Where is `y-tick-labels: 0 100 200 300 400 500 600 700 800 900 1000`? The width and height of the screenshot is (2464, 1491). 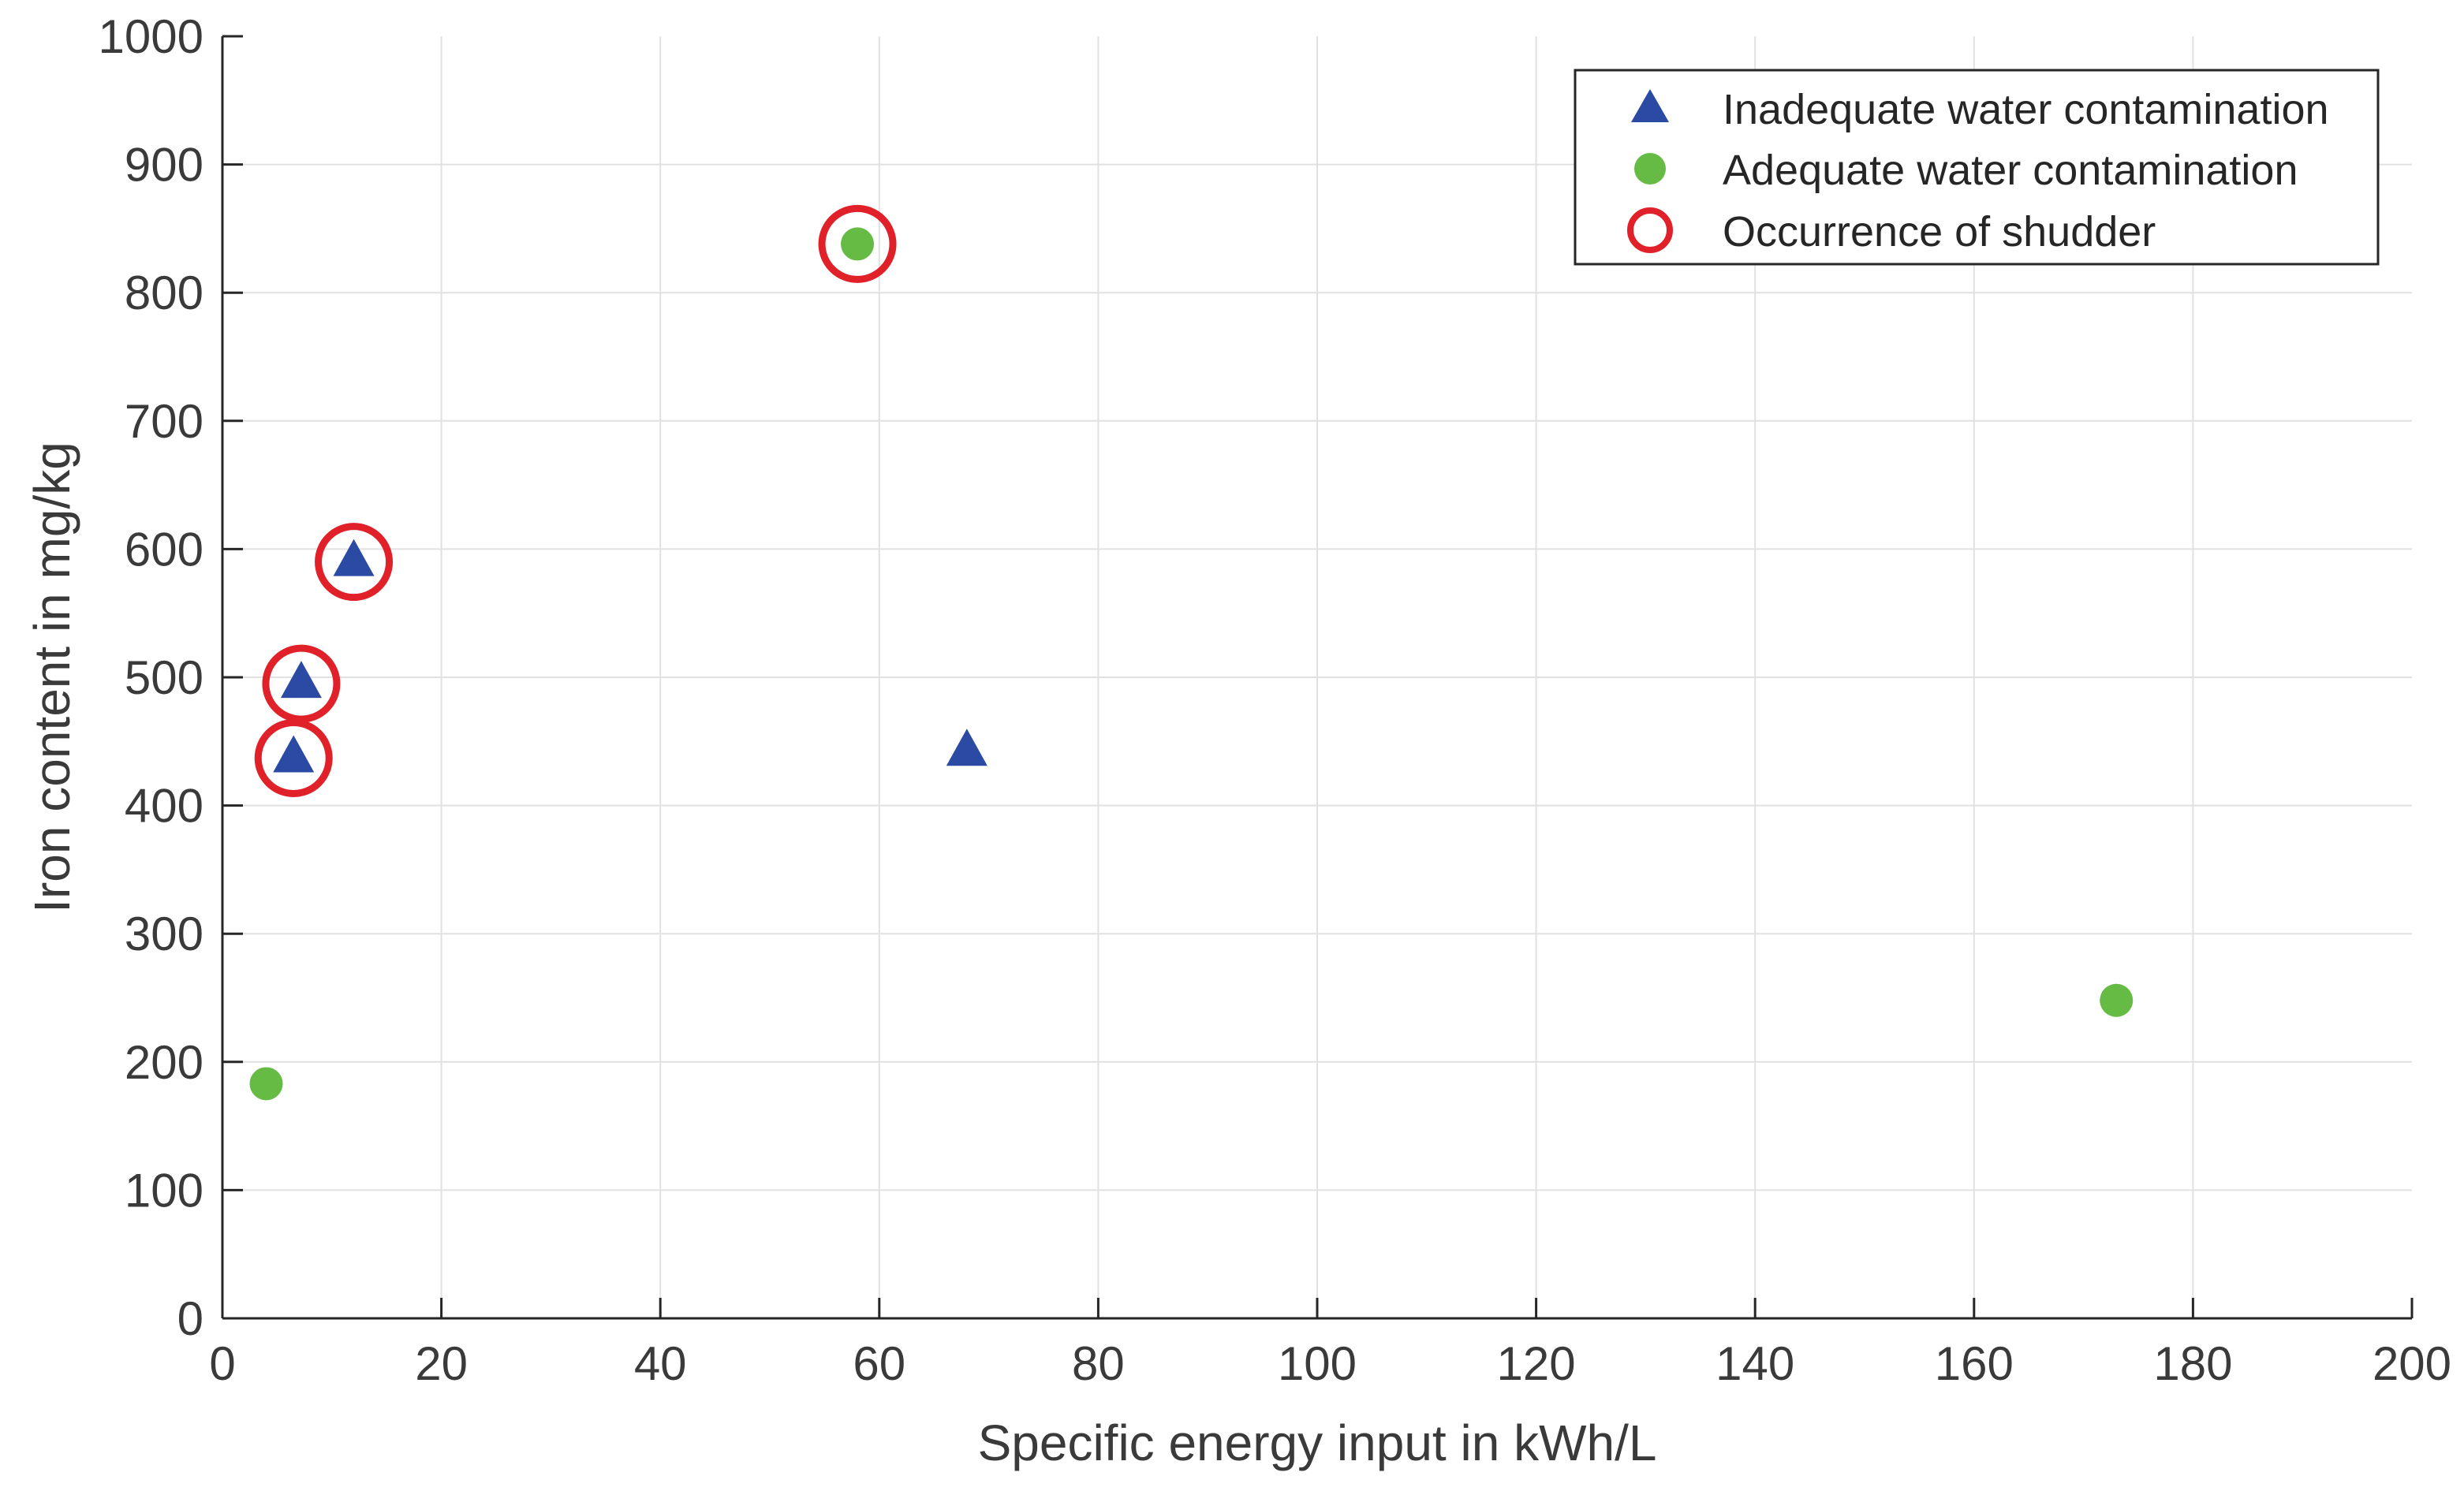 y-tick-labels: 0 100 200 300 400 500 600 700 800 900 1000 is located at coordinates (151, 677).